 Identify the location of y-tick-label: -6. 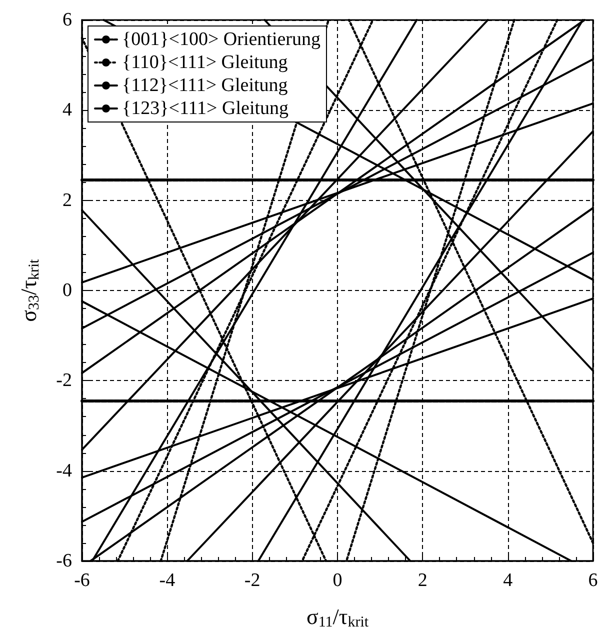
(64, 561).